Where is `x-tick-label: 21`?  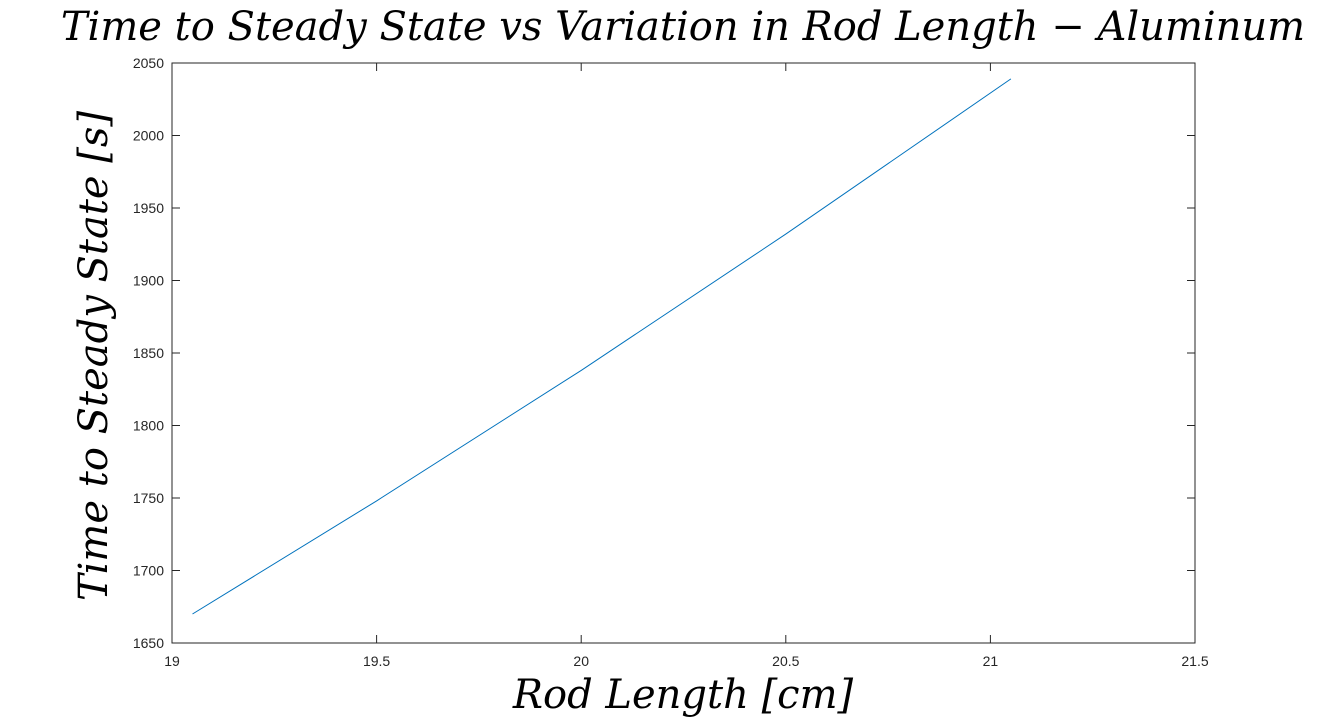 x-tick-label: 21 is located at coordinates (991, 661).